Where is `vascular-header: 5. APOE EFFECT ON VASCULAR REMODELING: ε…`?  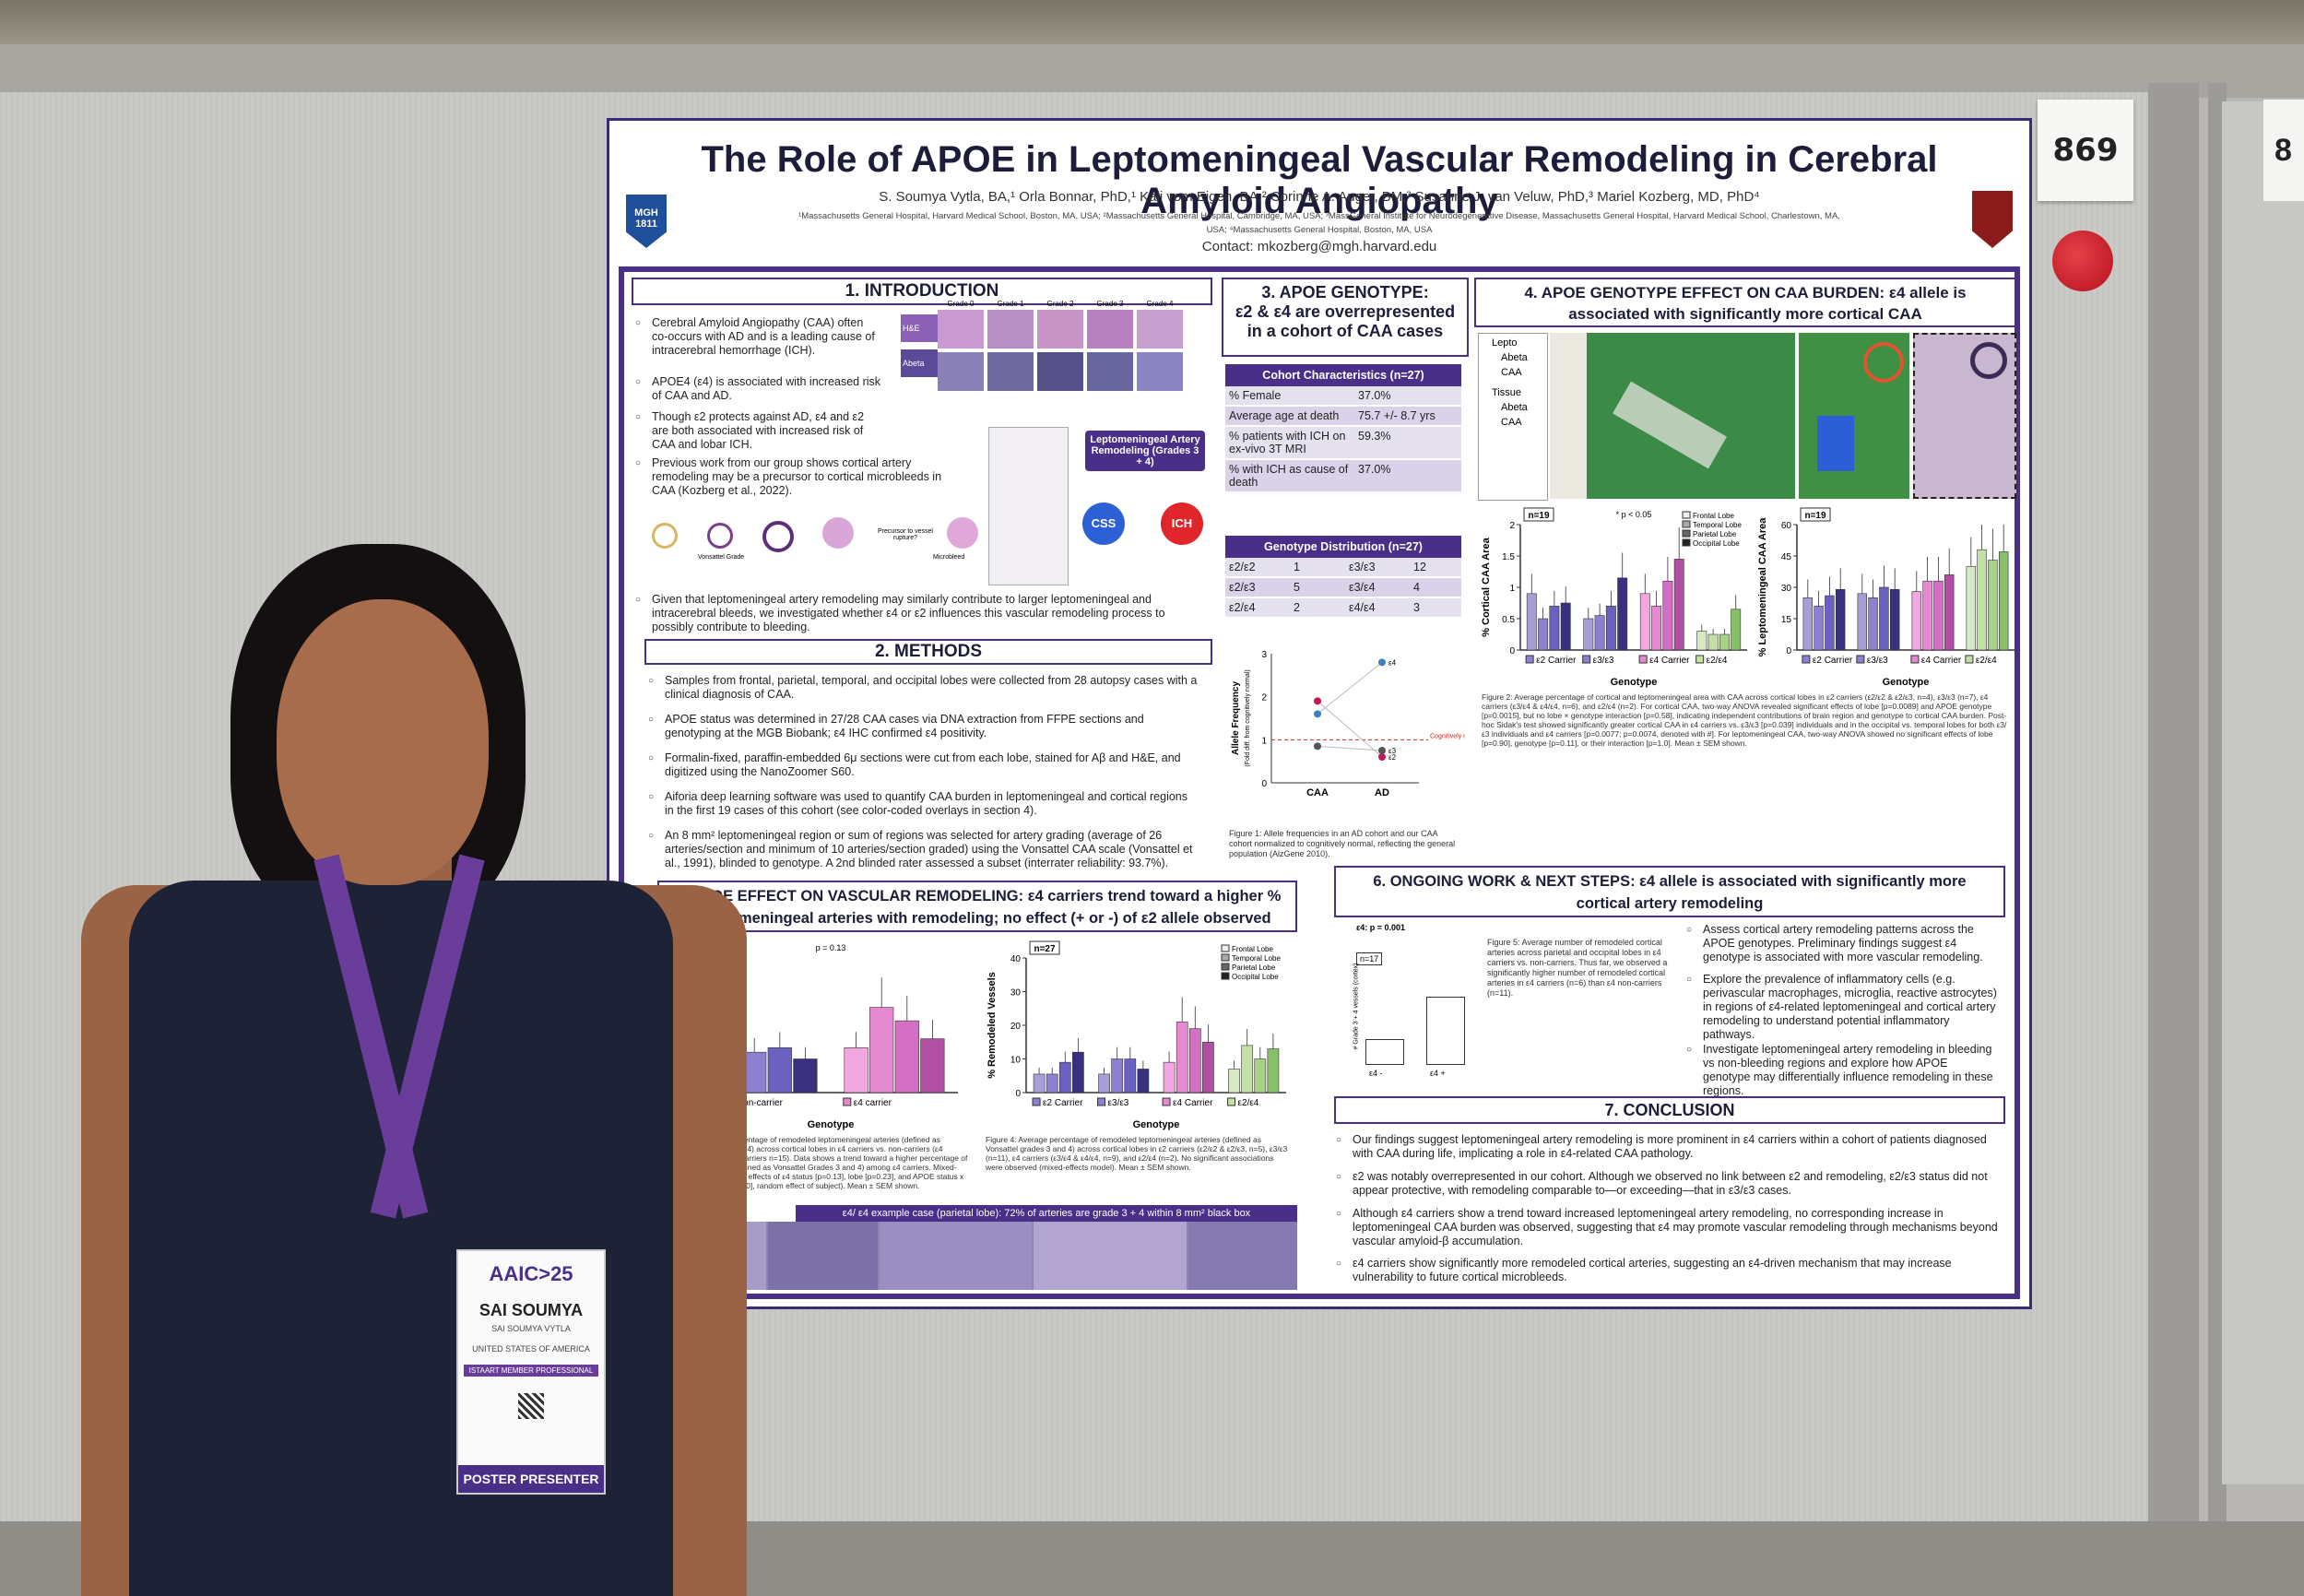
vascular-header: 5. APOE EFFECT ON VASCULAR REMODELING: ε… is located at coordinates (977, 906).